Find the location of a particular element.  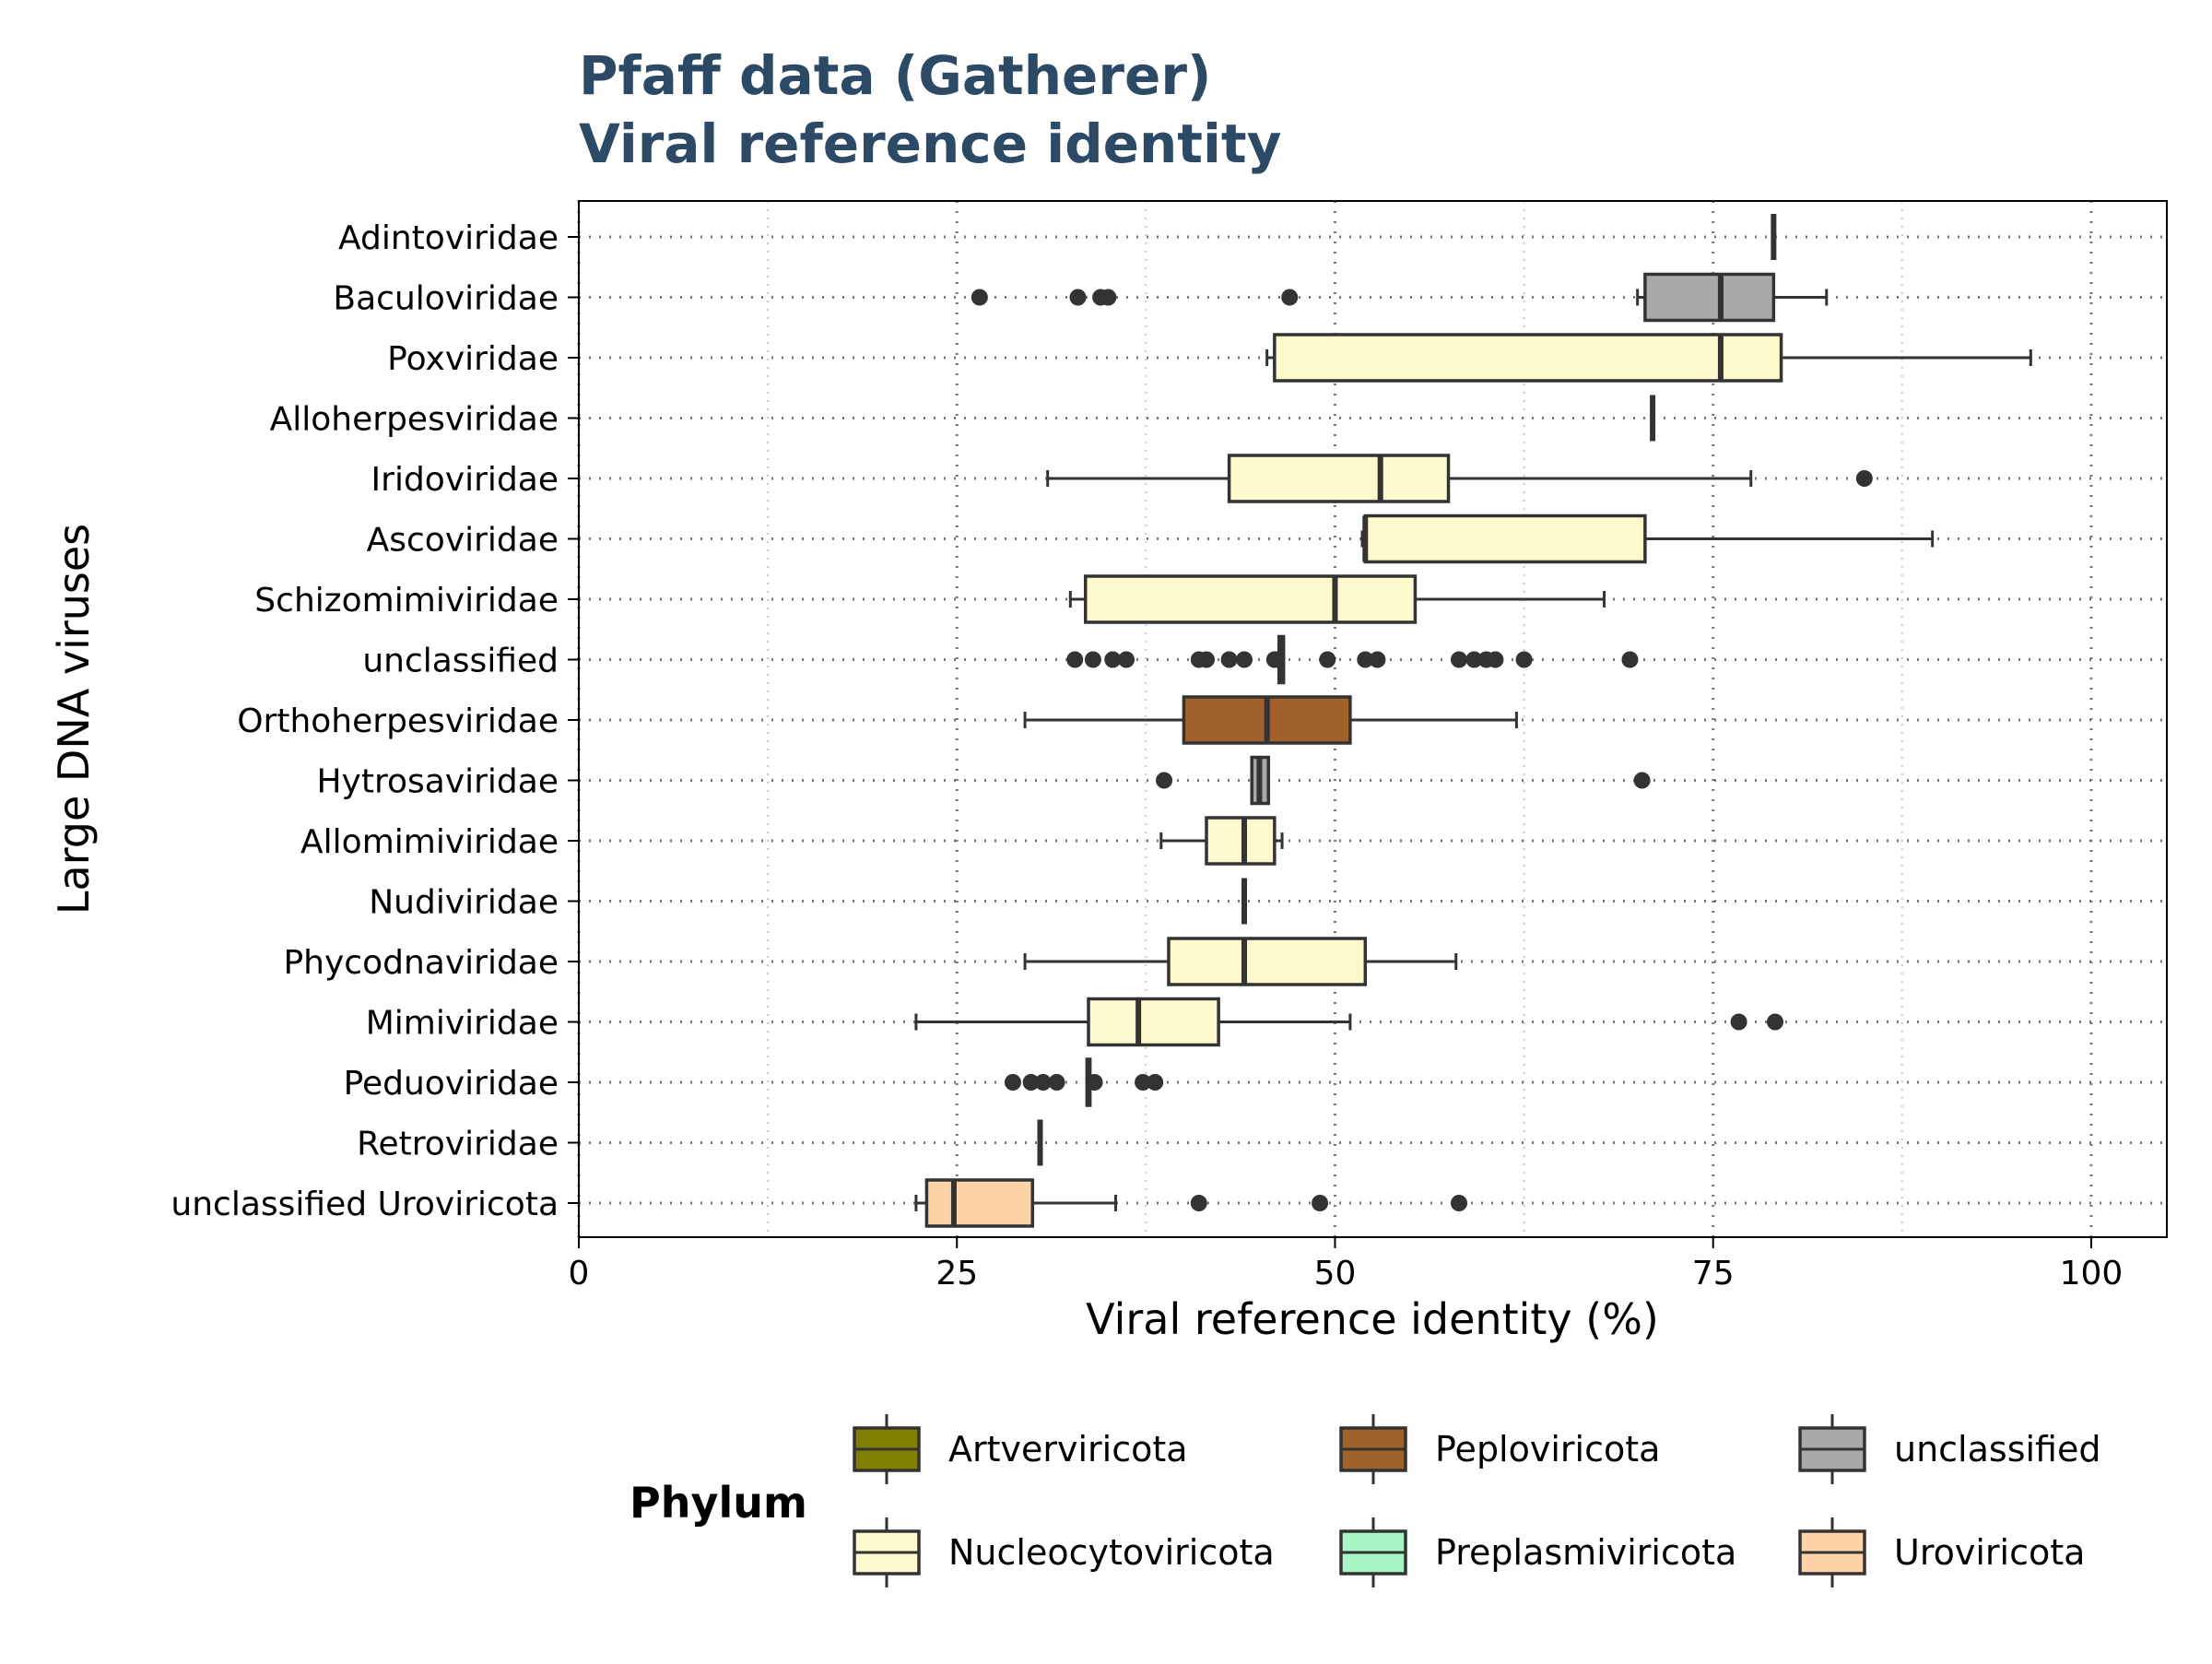

legend-label: Uroviricota is located at coordinates (1989, 1552).